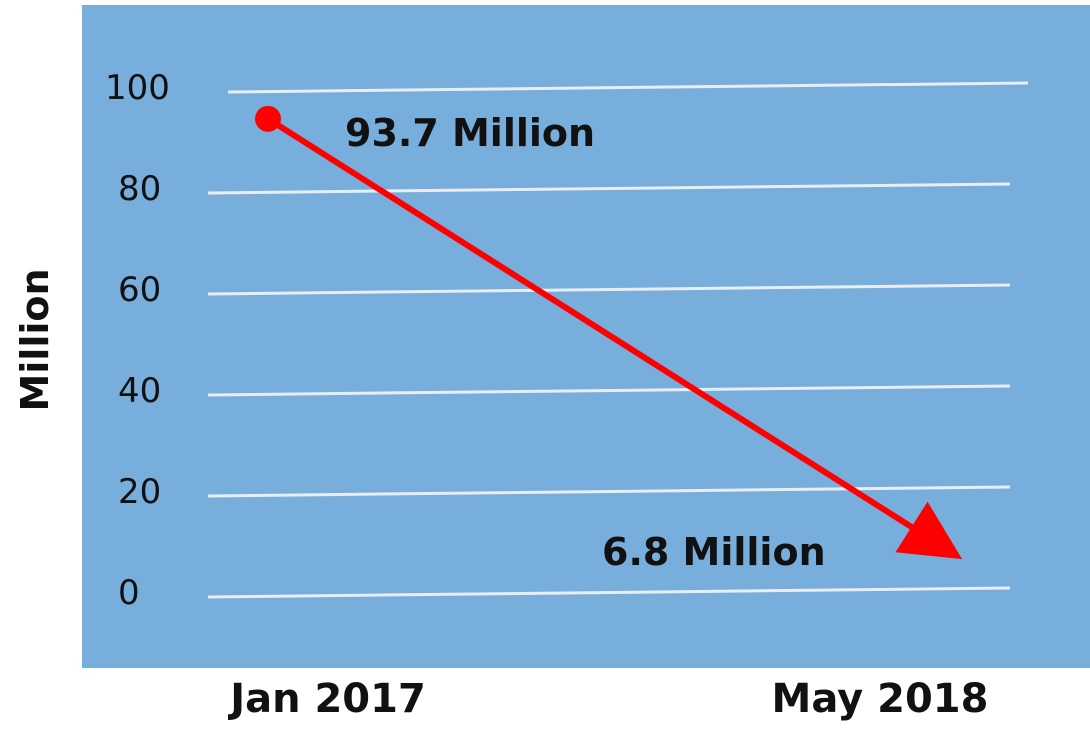 Image resolution: width=1090 pixels, height=731 pixels. What do you see at coordinates (326, 699) in the screenshot?
I see `x-category-label: Jan 2017` at bounding box center [326, 699].